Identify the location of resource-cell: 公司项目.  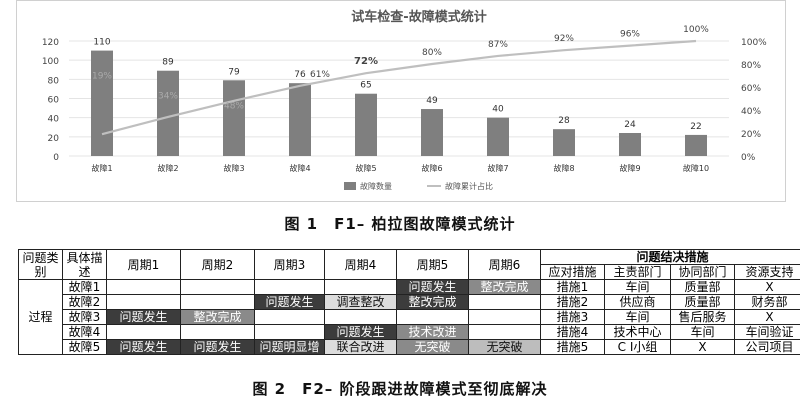
(766, 347).